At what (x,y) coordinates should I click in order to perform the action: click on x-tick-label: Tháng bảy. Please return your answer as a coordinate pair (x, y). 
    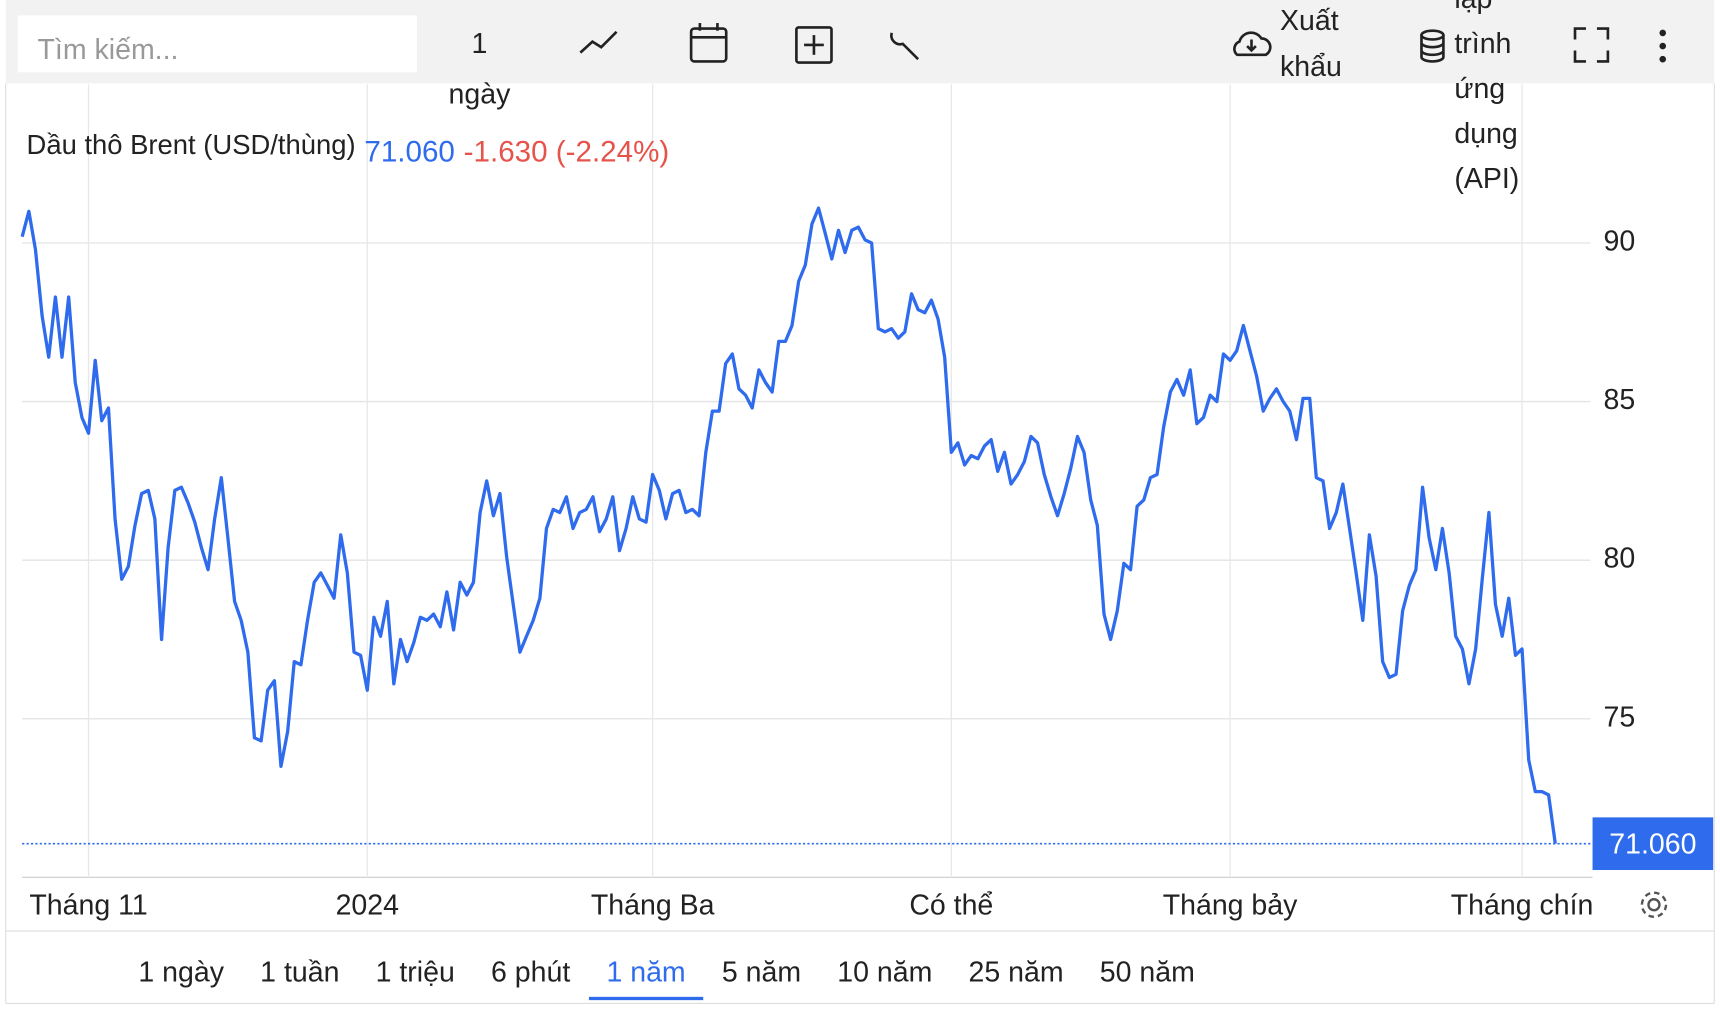
    Looking at the image, I should click on (1230, 905).